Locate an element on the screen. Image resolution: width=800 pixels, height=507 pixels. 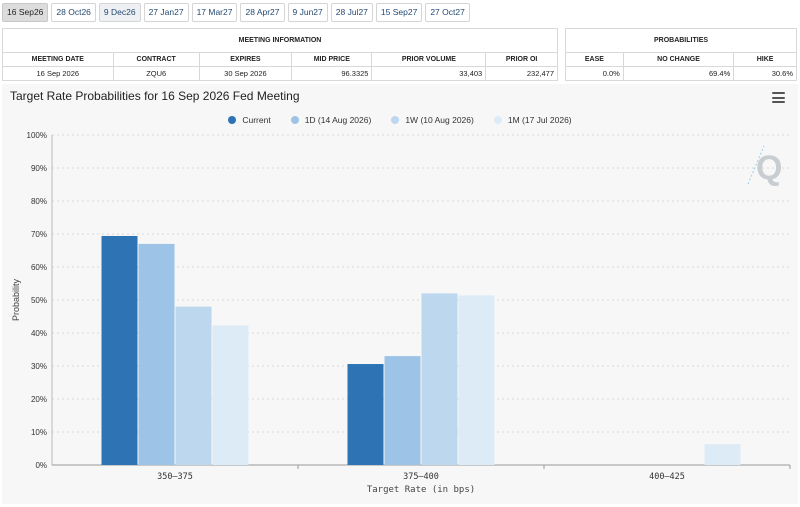
cell-prior-oi: 232,477 is located at coordinates (521, 73).